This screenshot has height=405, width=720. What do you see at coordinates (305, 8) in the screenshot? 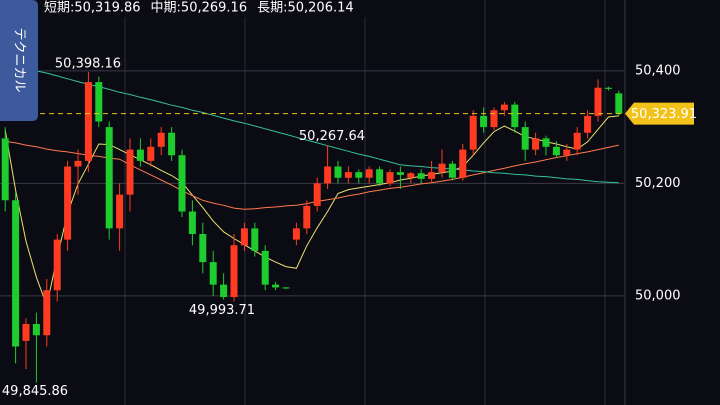
I see `legend-entry: 長期:50,206.14` at bounding box center [305, 8].